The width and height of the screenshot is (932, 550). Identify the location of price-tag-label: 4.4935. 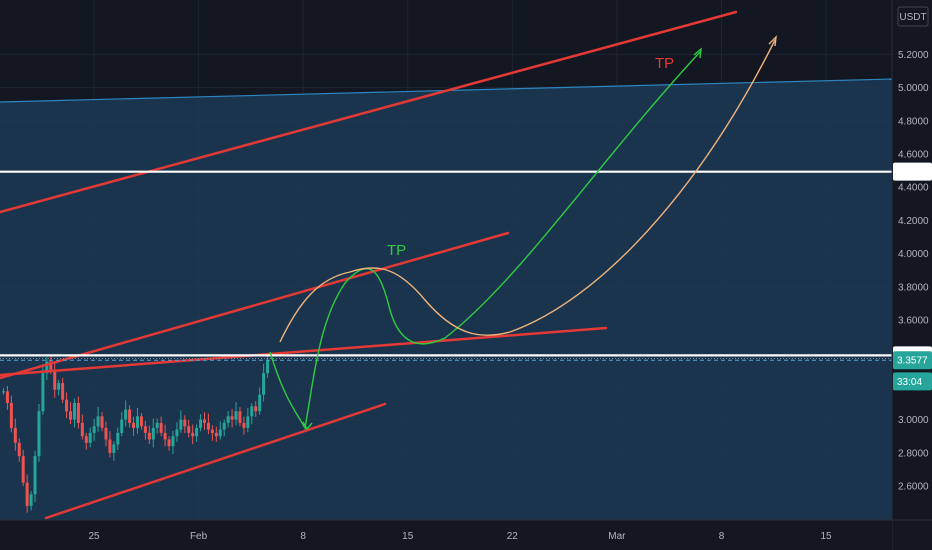
(912, 172).